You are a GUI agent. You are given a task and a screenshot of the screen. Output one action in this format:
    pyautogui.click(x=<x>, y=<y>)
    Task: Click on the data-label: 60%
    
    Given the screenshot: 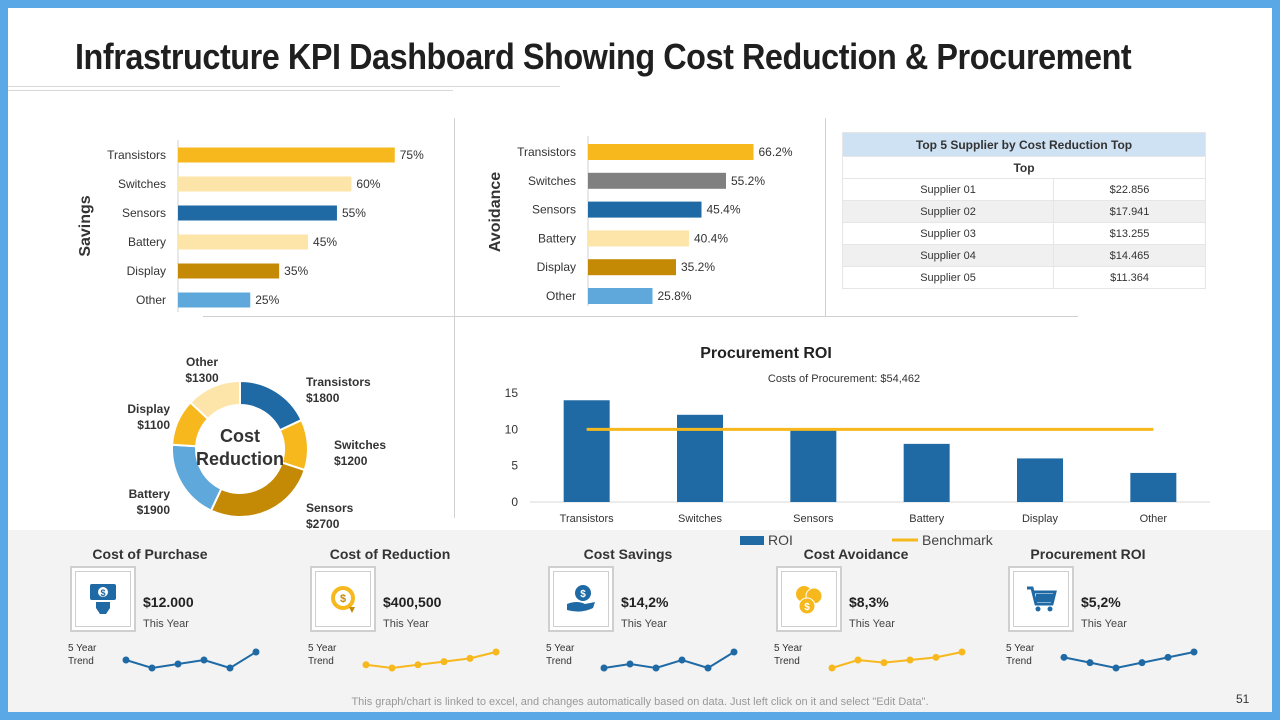 What is the action you would take?
    pyautogui.click(x=368, y=184)
    